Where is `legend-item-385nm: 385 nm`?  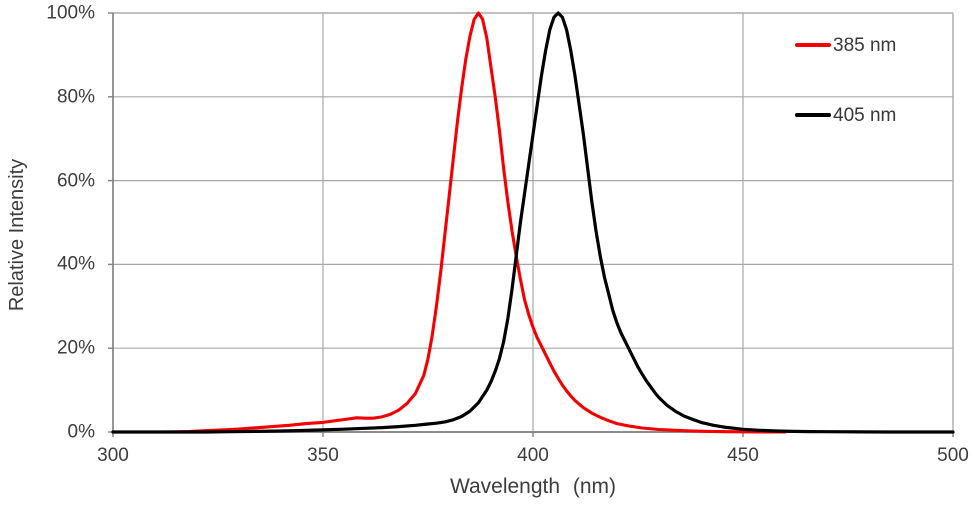
legend-item-385nm: 385 nm is located at coordinates (845, 45).